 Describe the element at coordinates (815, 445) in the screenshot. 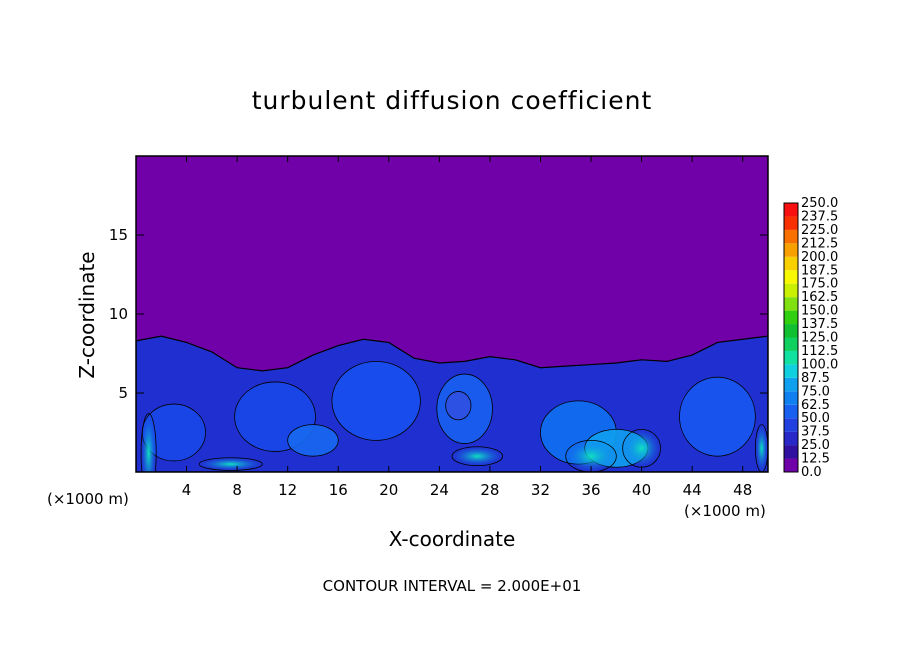

I see `colorbar-label: 25.0` at that location.